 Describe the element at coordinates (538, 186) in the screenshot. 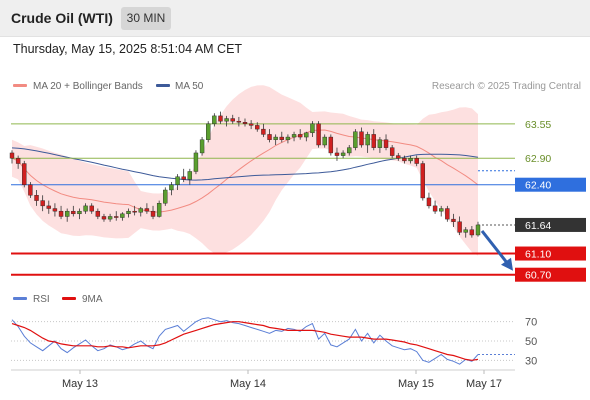

I see `pivot-label: 62.40` at that location.